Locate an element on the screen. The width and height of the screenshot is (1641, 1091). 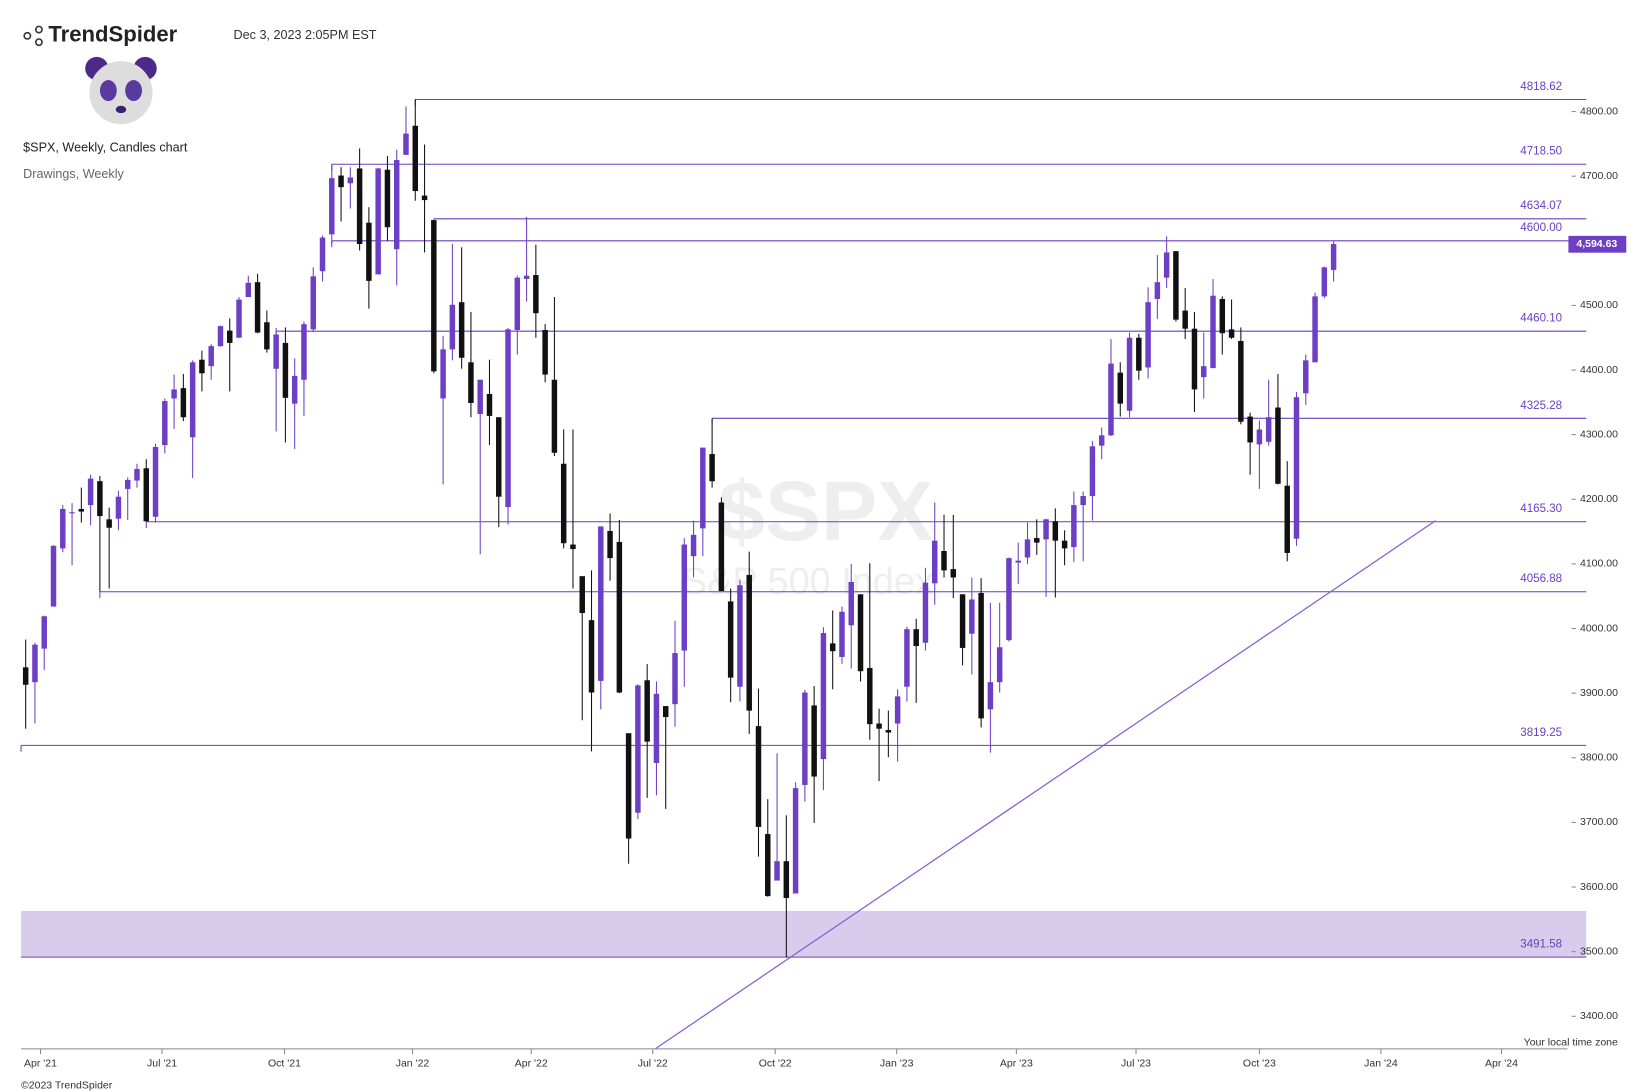
y-tick-label: 4700.00 is located at coordinates (1599, 176).